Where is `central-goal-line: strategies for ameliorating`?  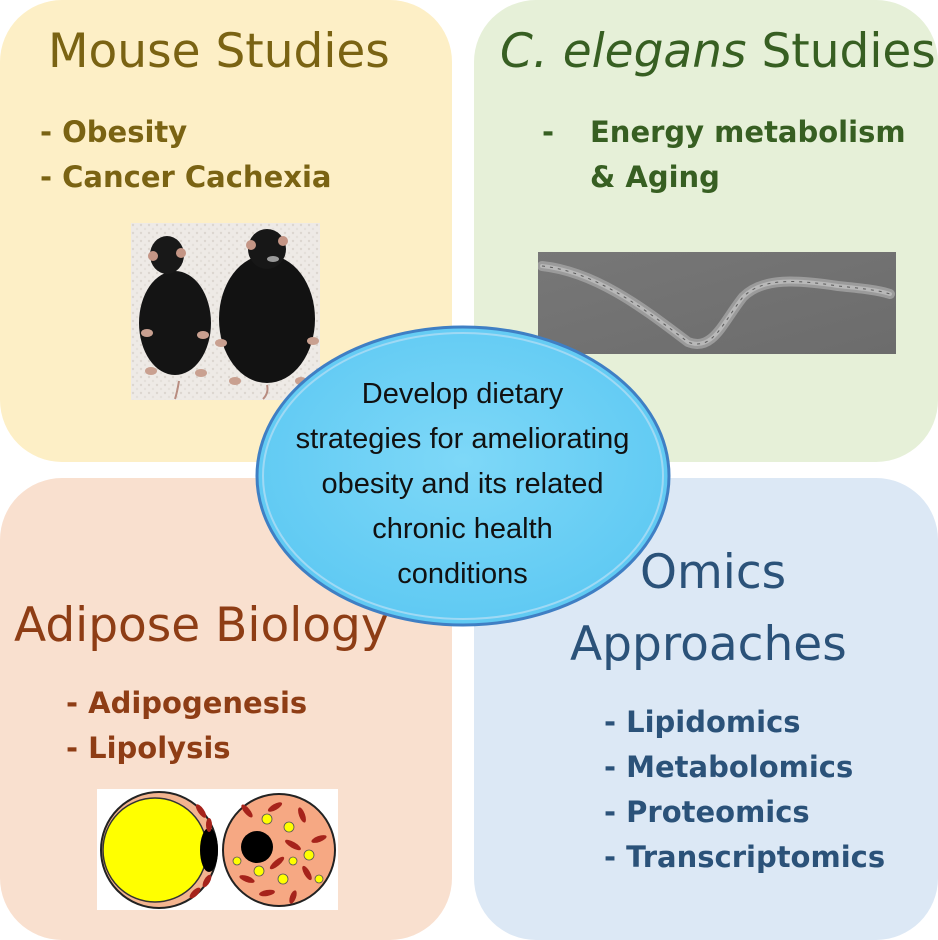 central-goal-line: strategies for ameliorating is located at coordinates (462, 439).